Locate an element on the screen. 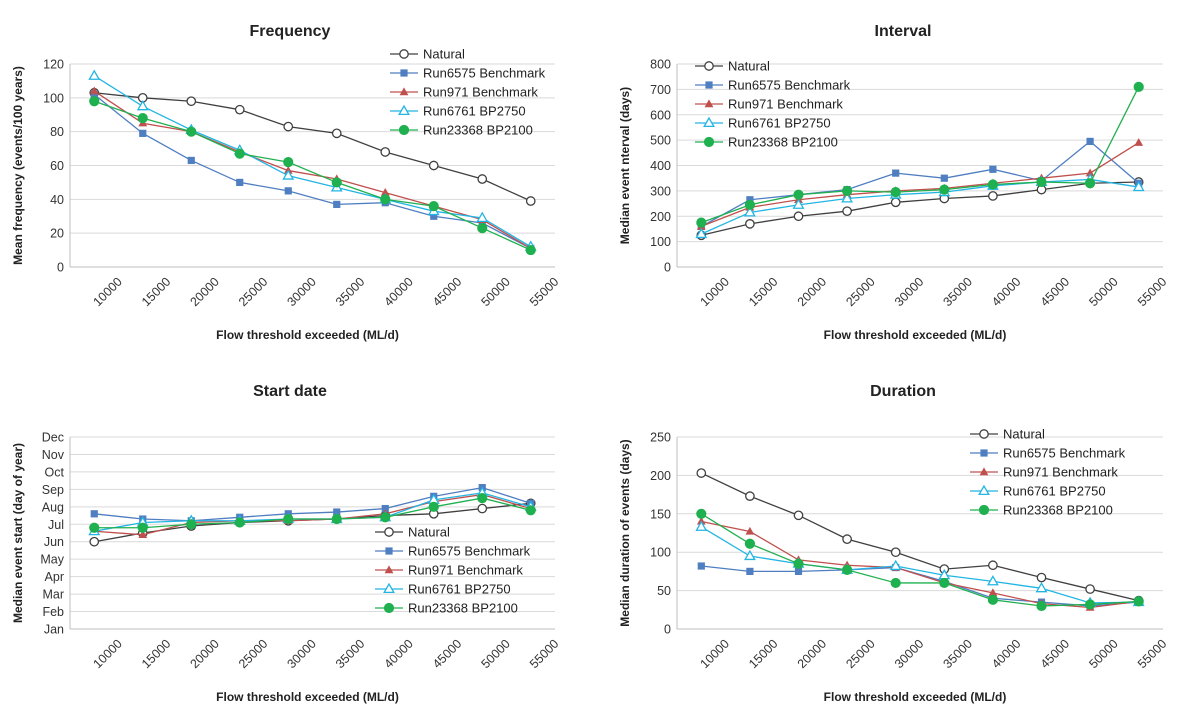 The image size is (1187, 710). x-tick-label: 10000 is located at coordinates (715, 292).